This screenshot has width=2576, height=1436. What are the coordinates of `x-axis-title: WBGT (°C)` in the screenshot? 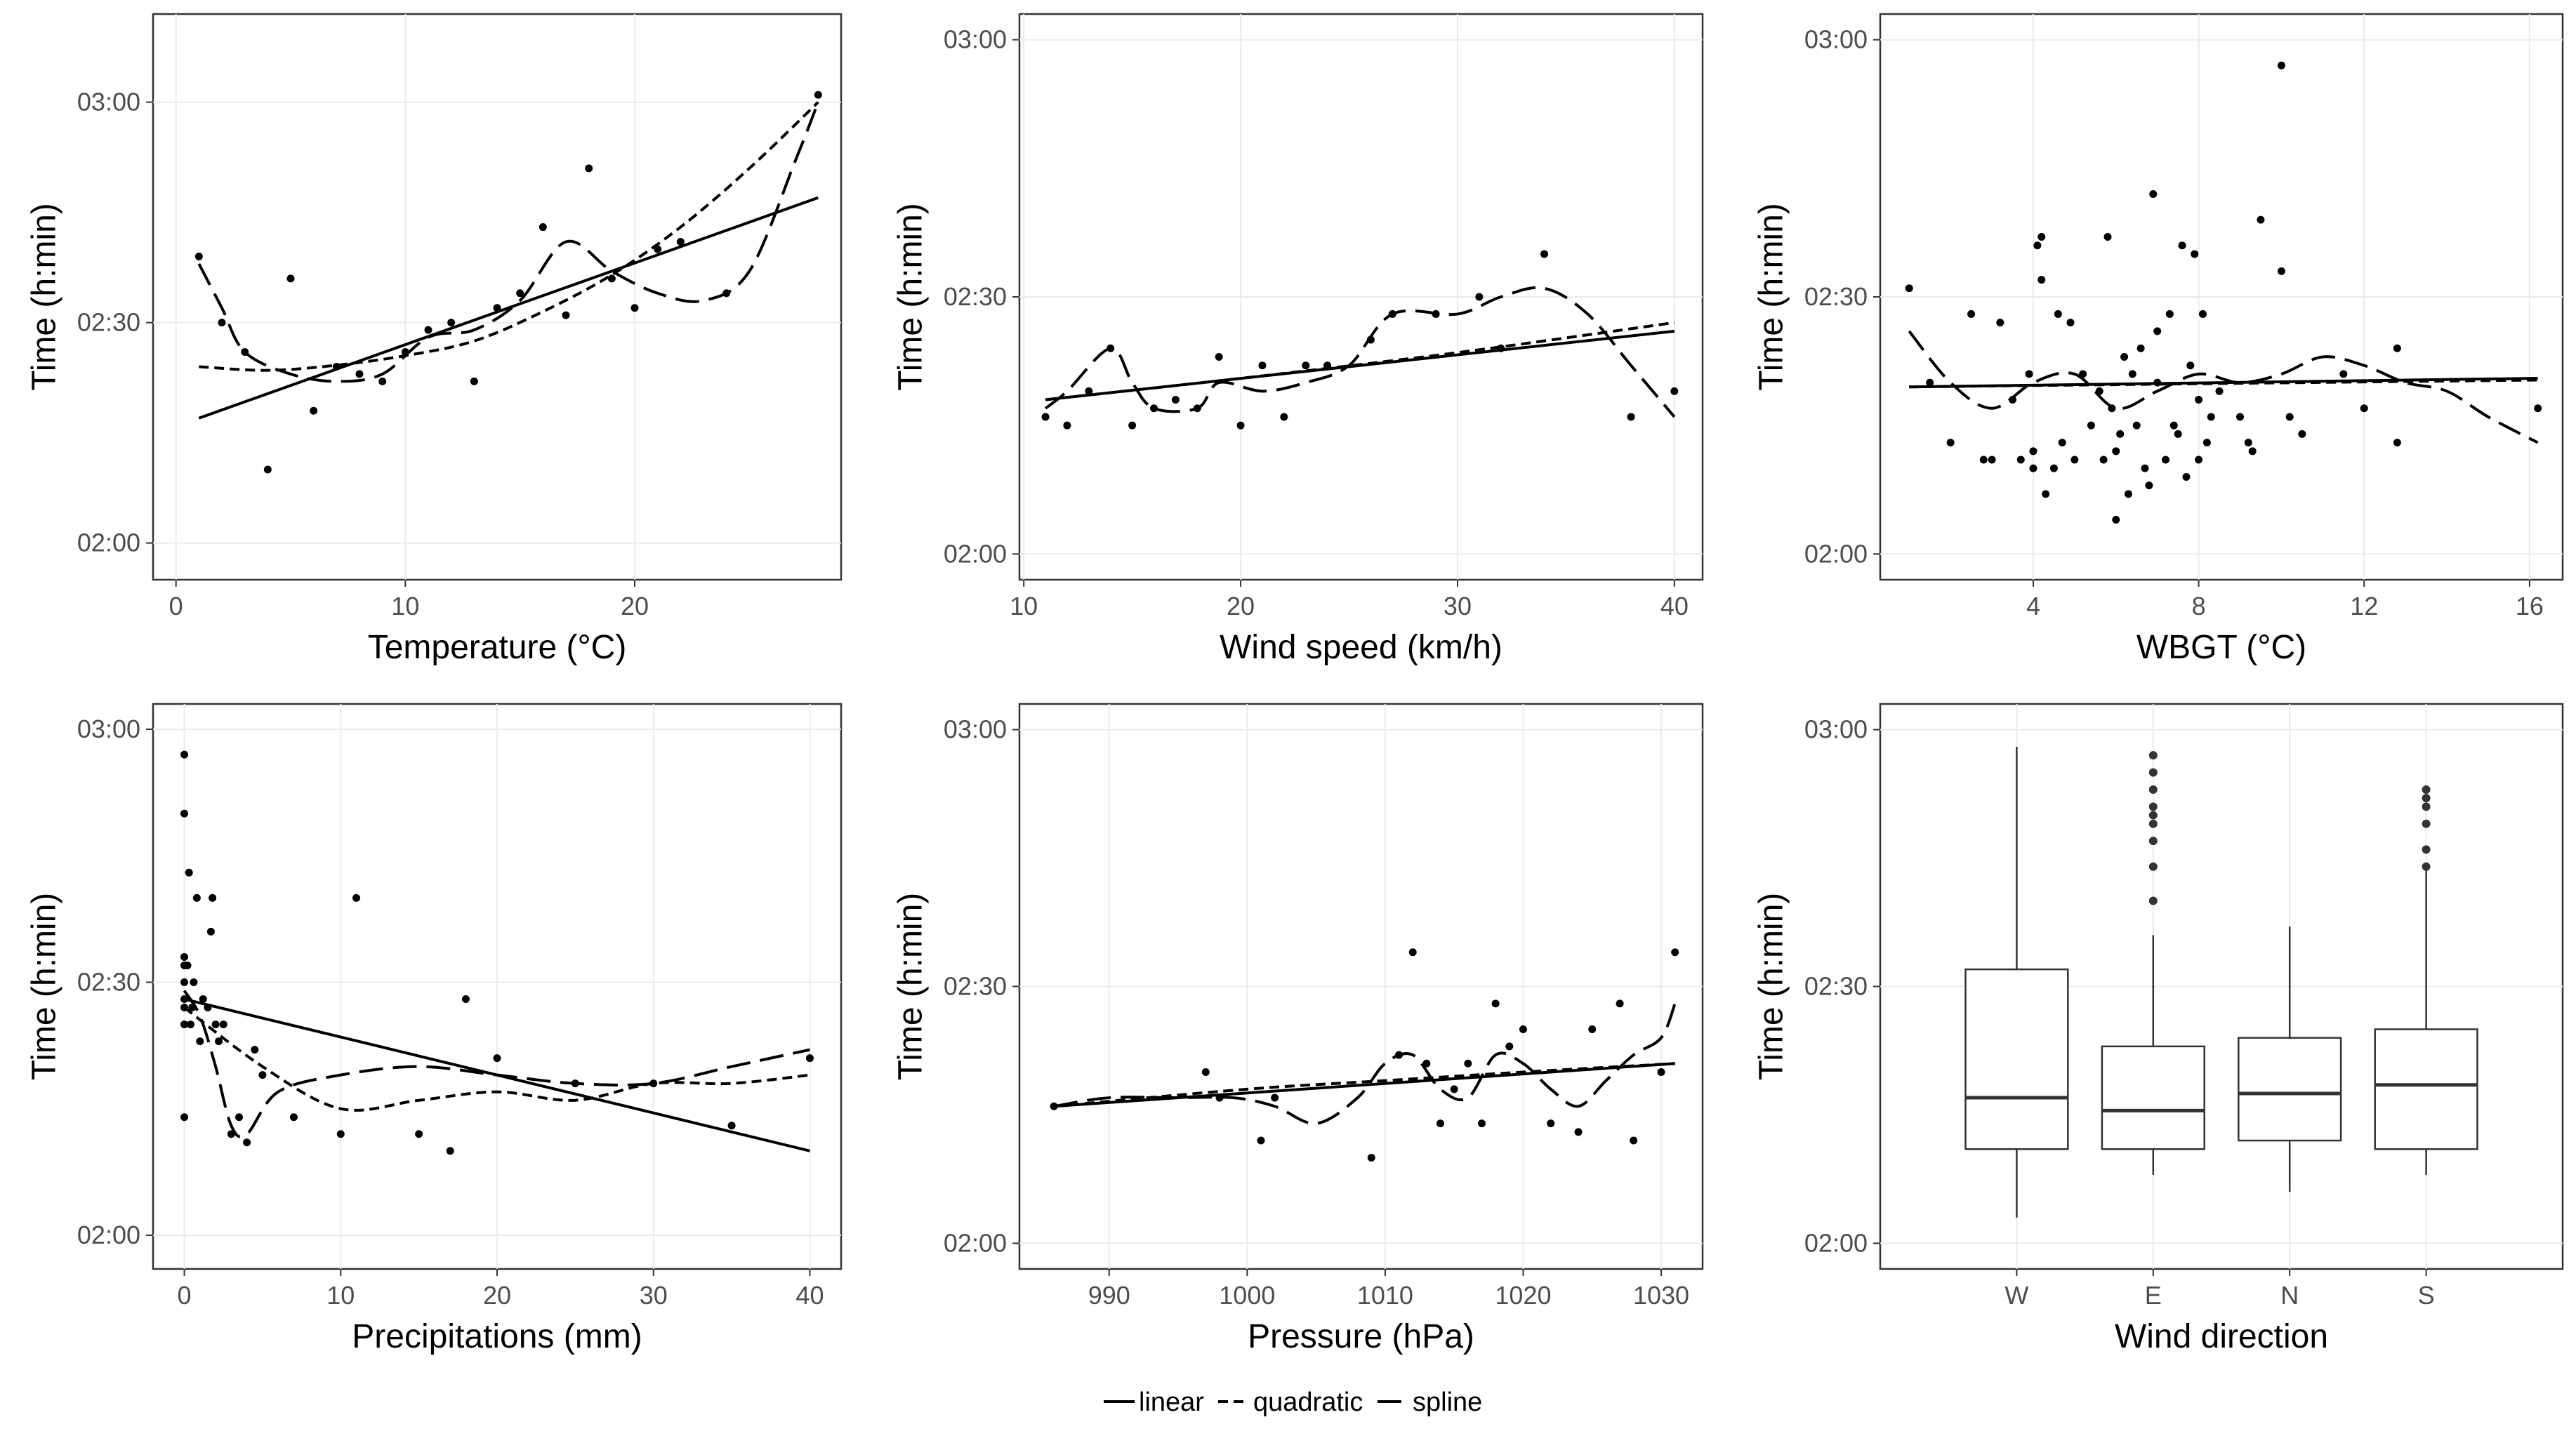 It's located at (2221, 648).